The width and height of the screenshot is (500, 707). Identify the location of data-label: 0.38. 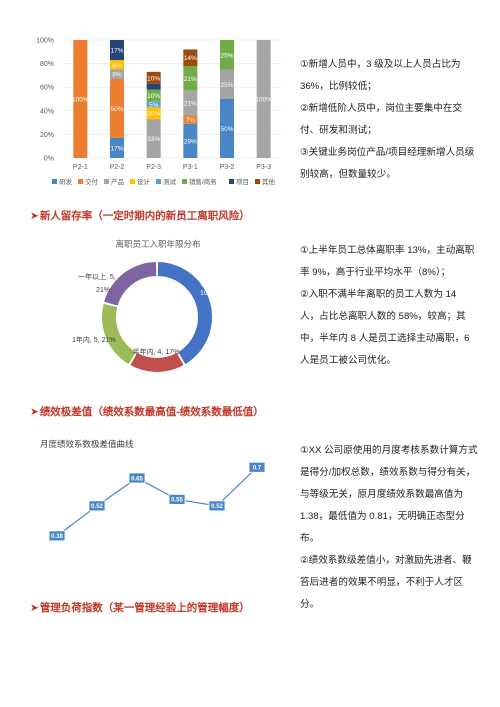
(57, 537).